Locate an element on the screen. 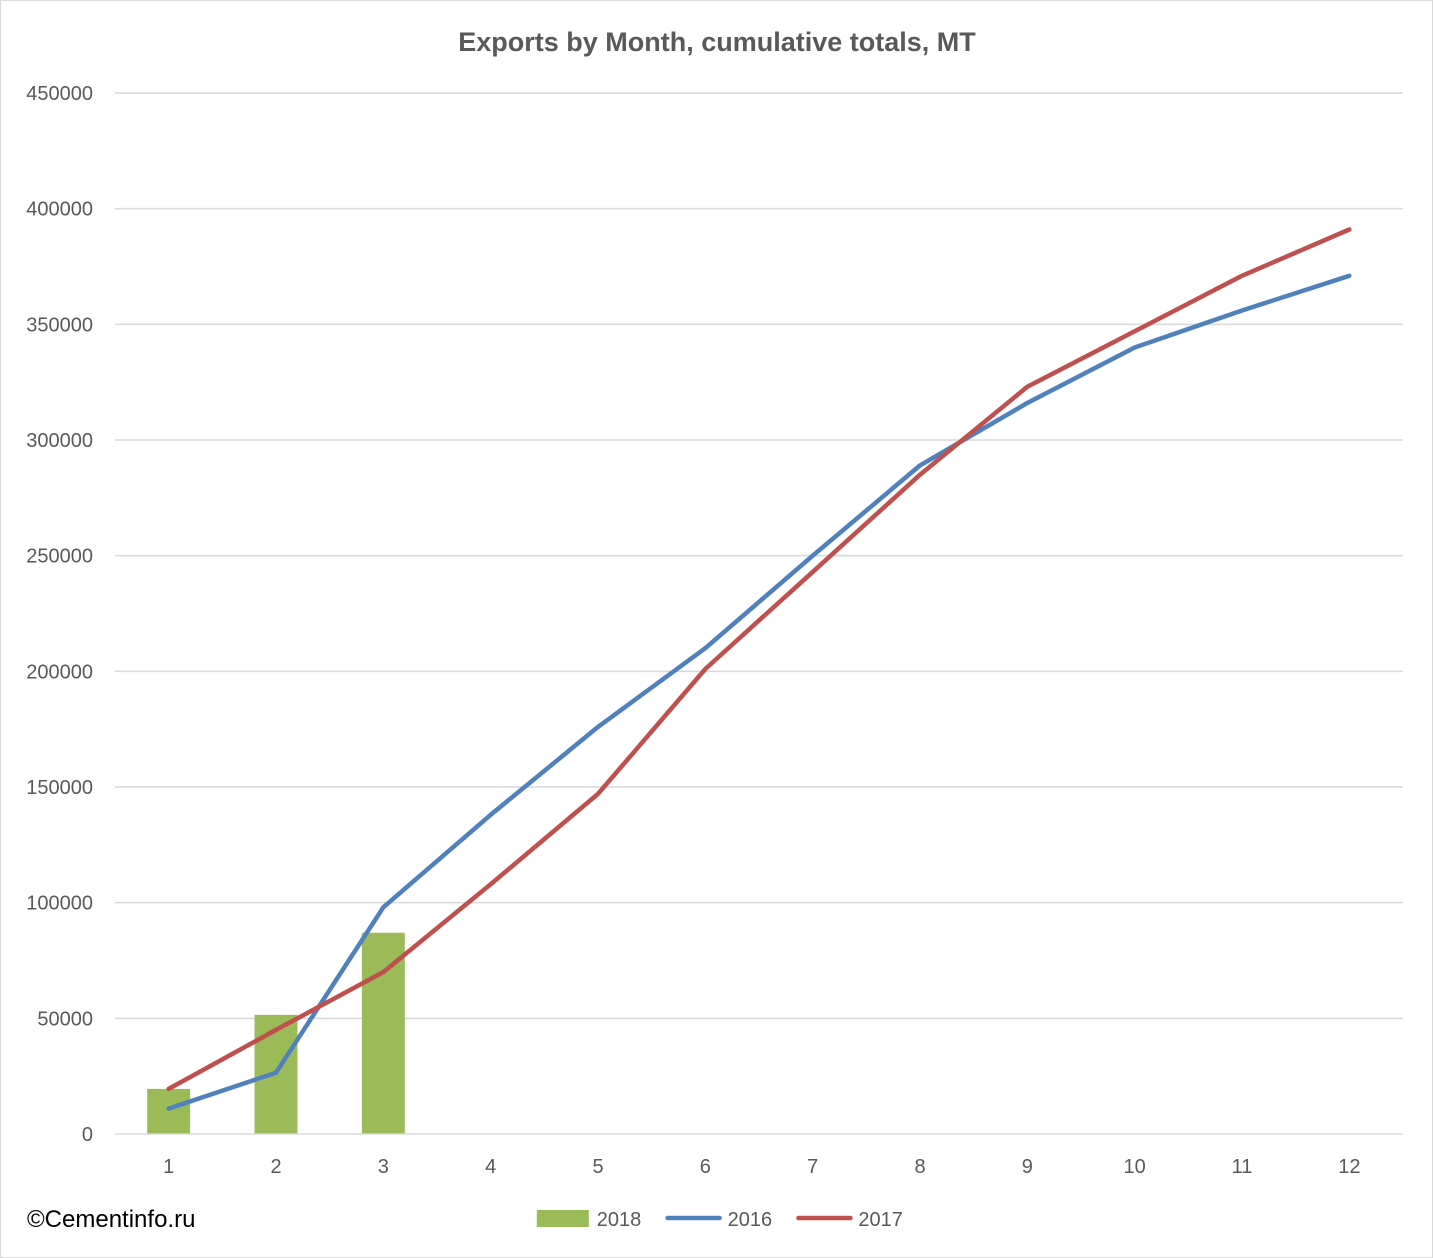  chart-title: Exports by Month, cumulative totals, MT is located at coordinates (717, 42).